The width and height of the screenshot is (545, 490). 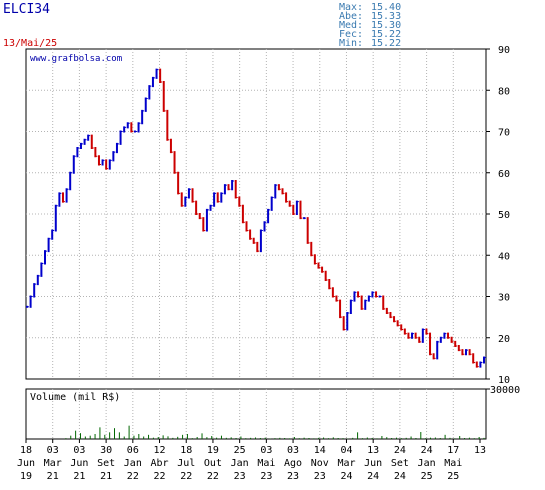 What do you see at coordinates (504, 174) in the screenshot?
I see `price-y-tick-label: 60` at bounding box center [504, 174].